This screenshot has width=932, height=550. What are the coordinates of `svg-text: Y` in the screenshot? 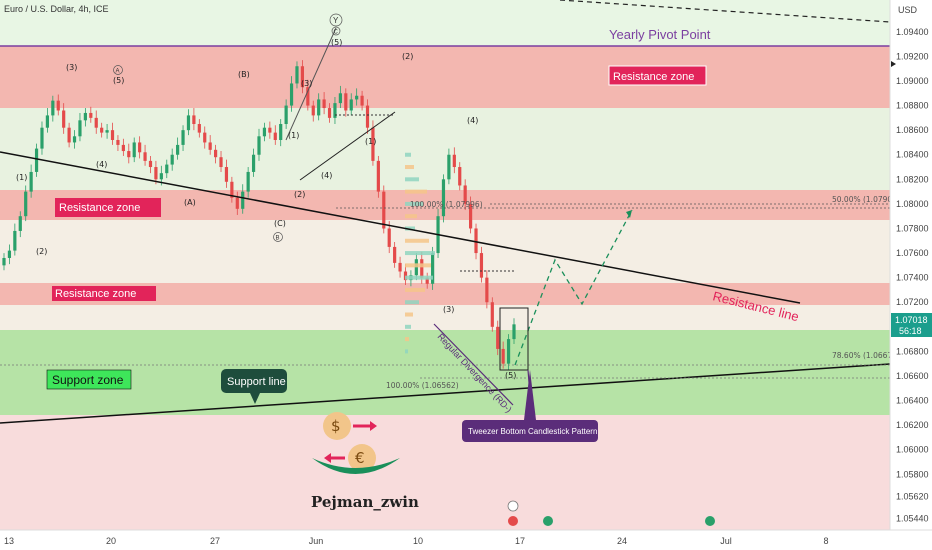 It's located at (336, 20).